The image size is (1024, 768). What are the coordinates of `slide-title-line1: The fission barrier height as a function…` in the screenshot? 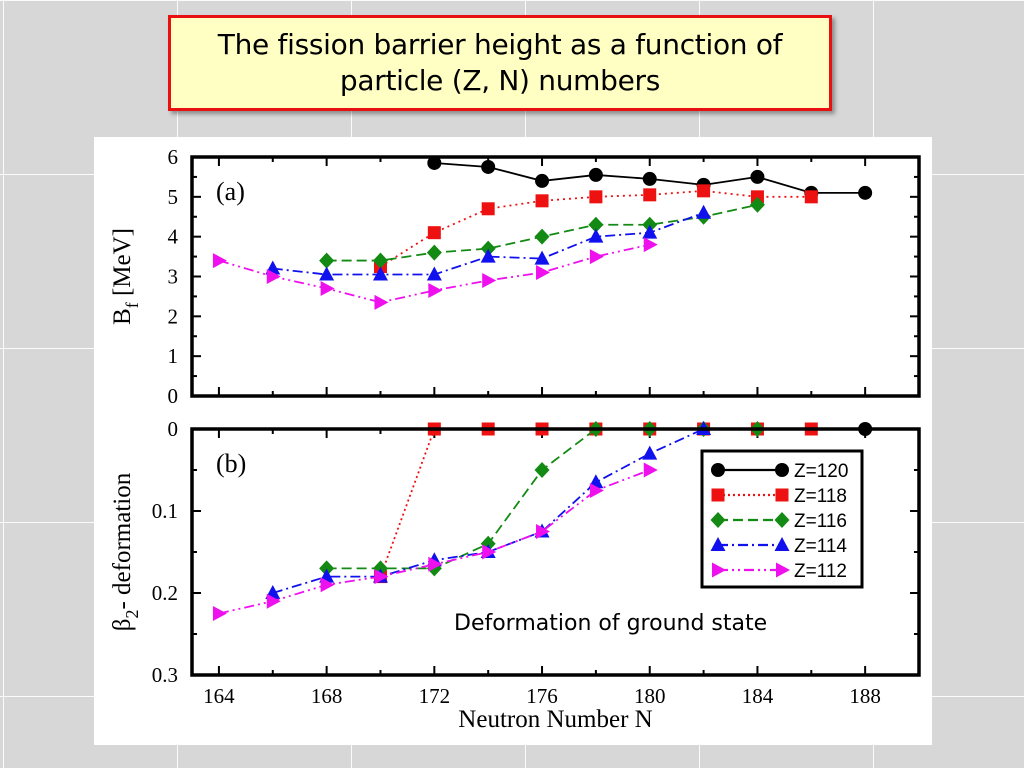 It's located at (500, 44).